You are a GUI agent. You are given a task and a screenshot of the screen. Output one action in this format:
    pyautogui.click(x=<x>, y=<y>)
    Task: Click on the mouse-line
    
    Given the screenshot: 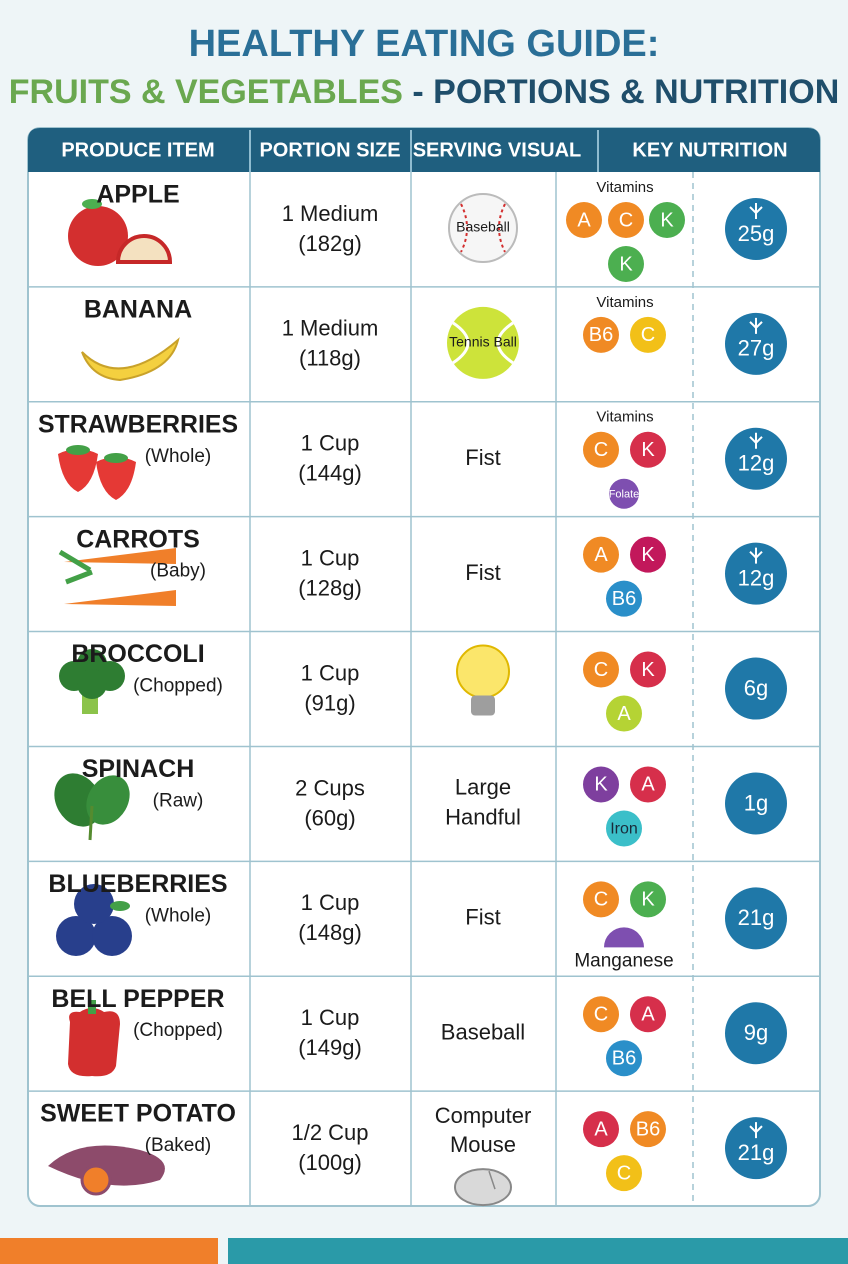 What is the action you would take?
    pyautogui.click(x=492, y=1180)
    